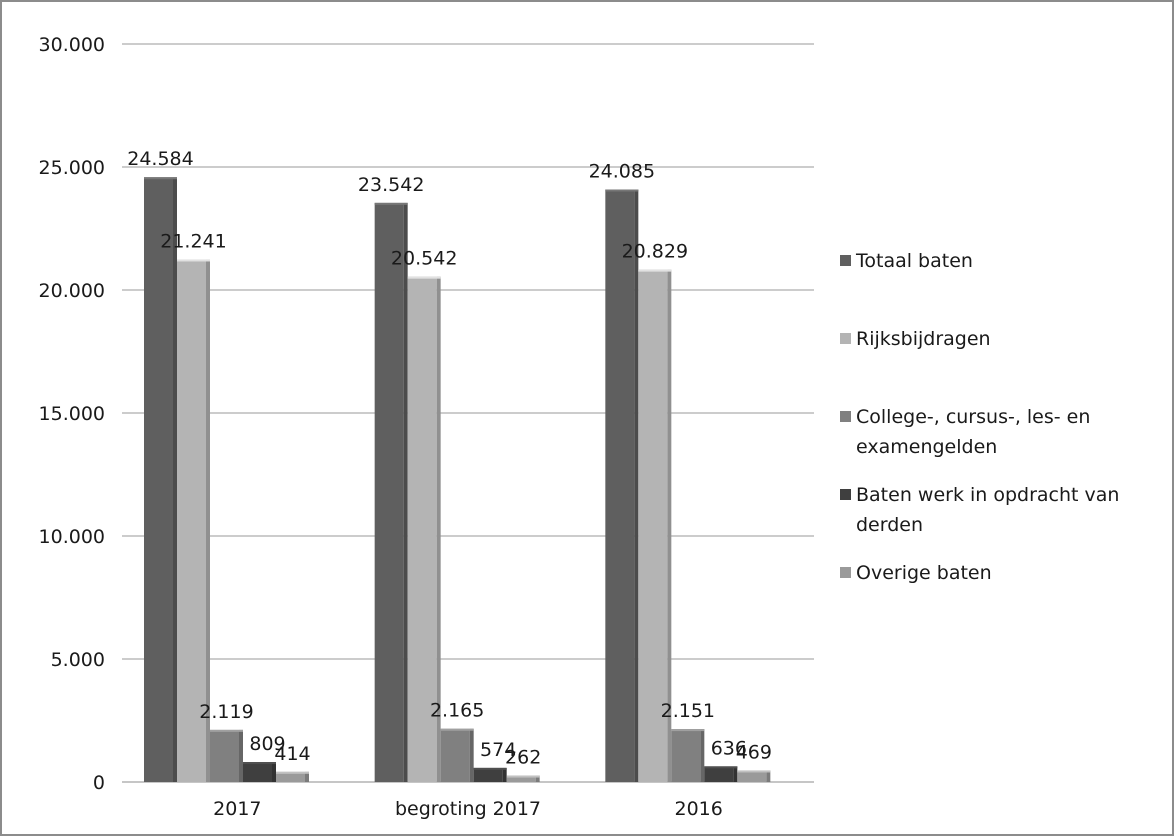  What do you see at coordinates (237, 809) in the screenshot?
I see `category-label: 2017` at bounding box center [237, 809].